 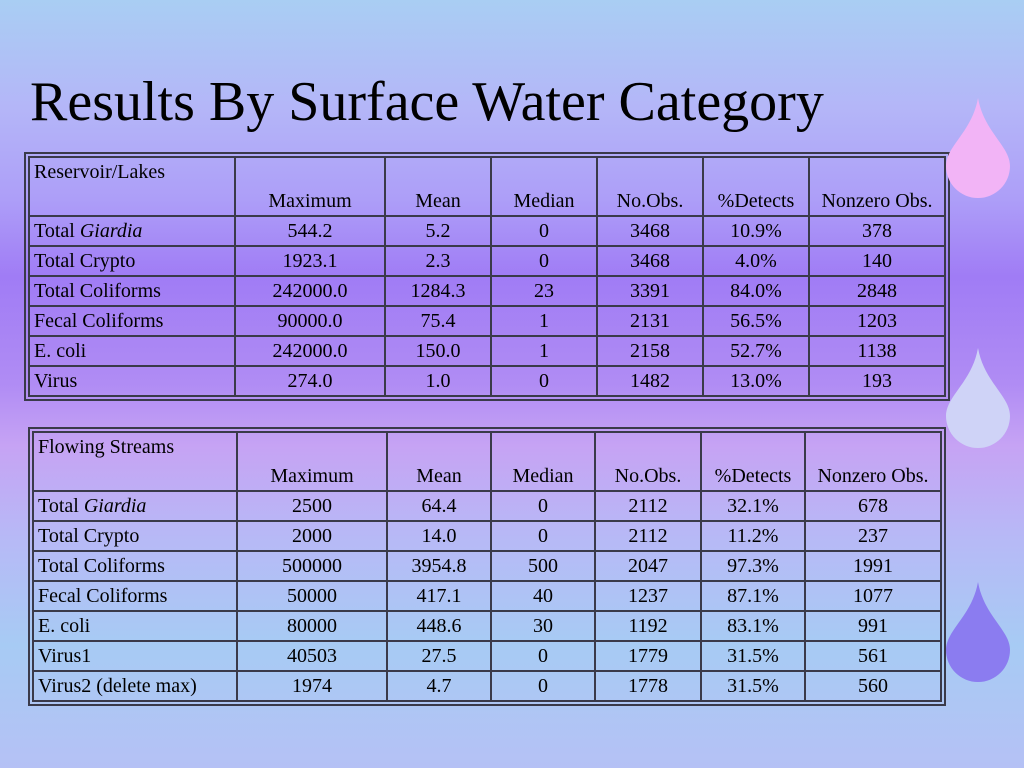 What do you see at coordinates (873, 686) in the screenshot?
I see `table-cell: 560` at bounding box center [873, 686].